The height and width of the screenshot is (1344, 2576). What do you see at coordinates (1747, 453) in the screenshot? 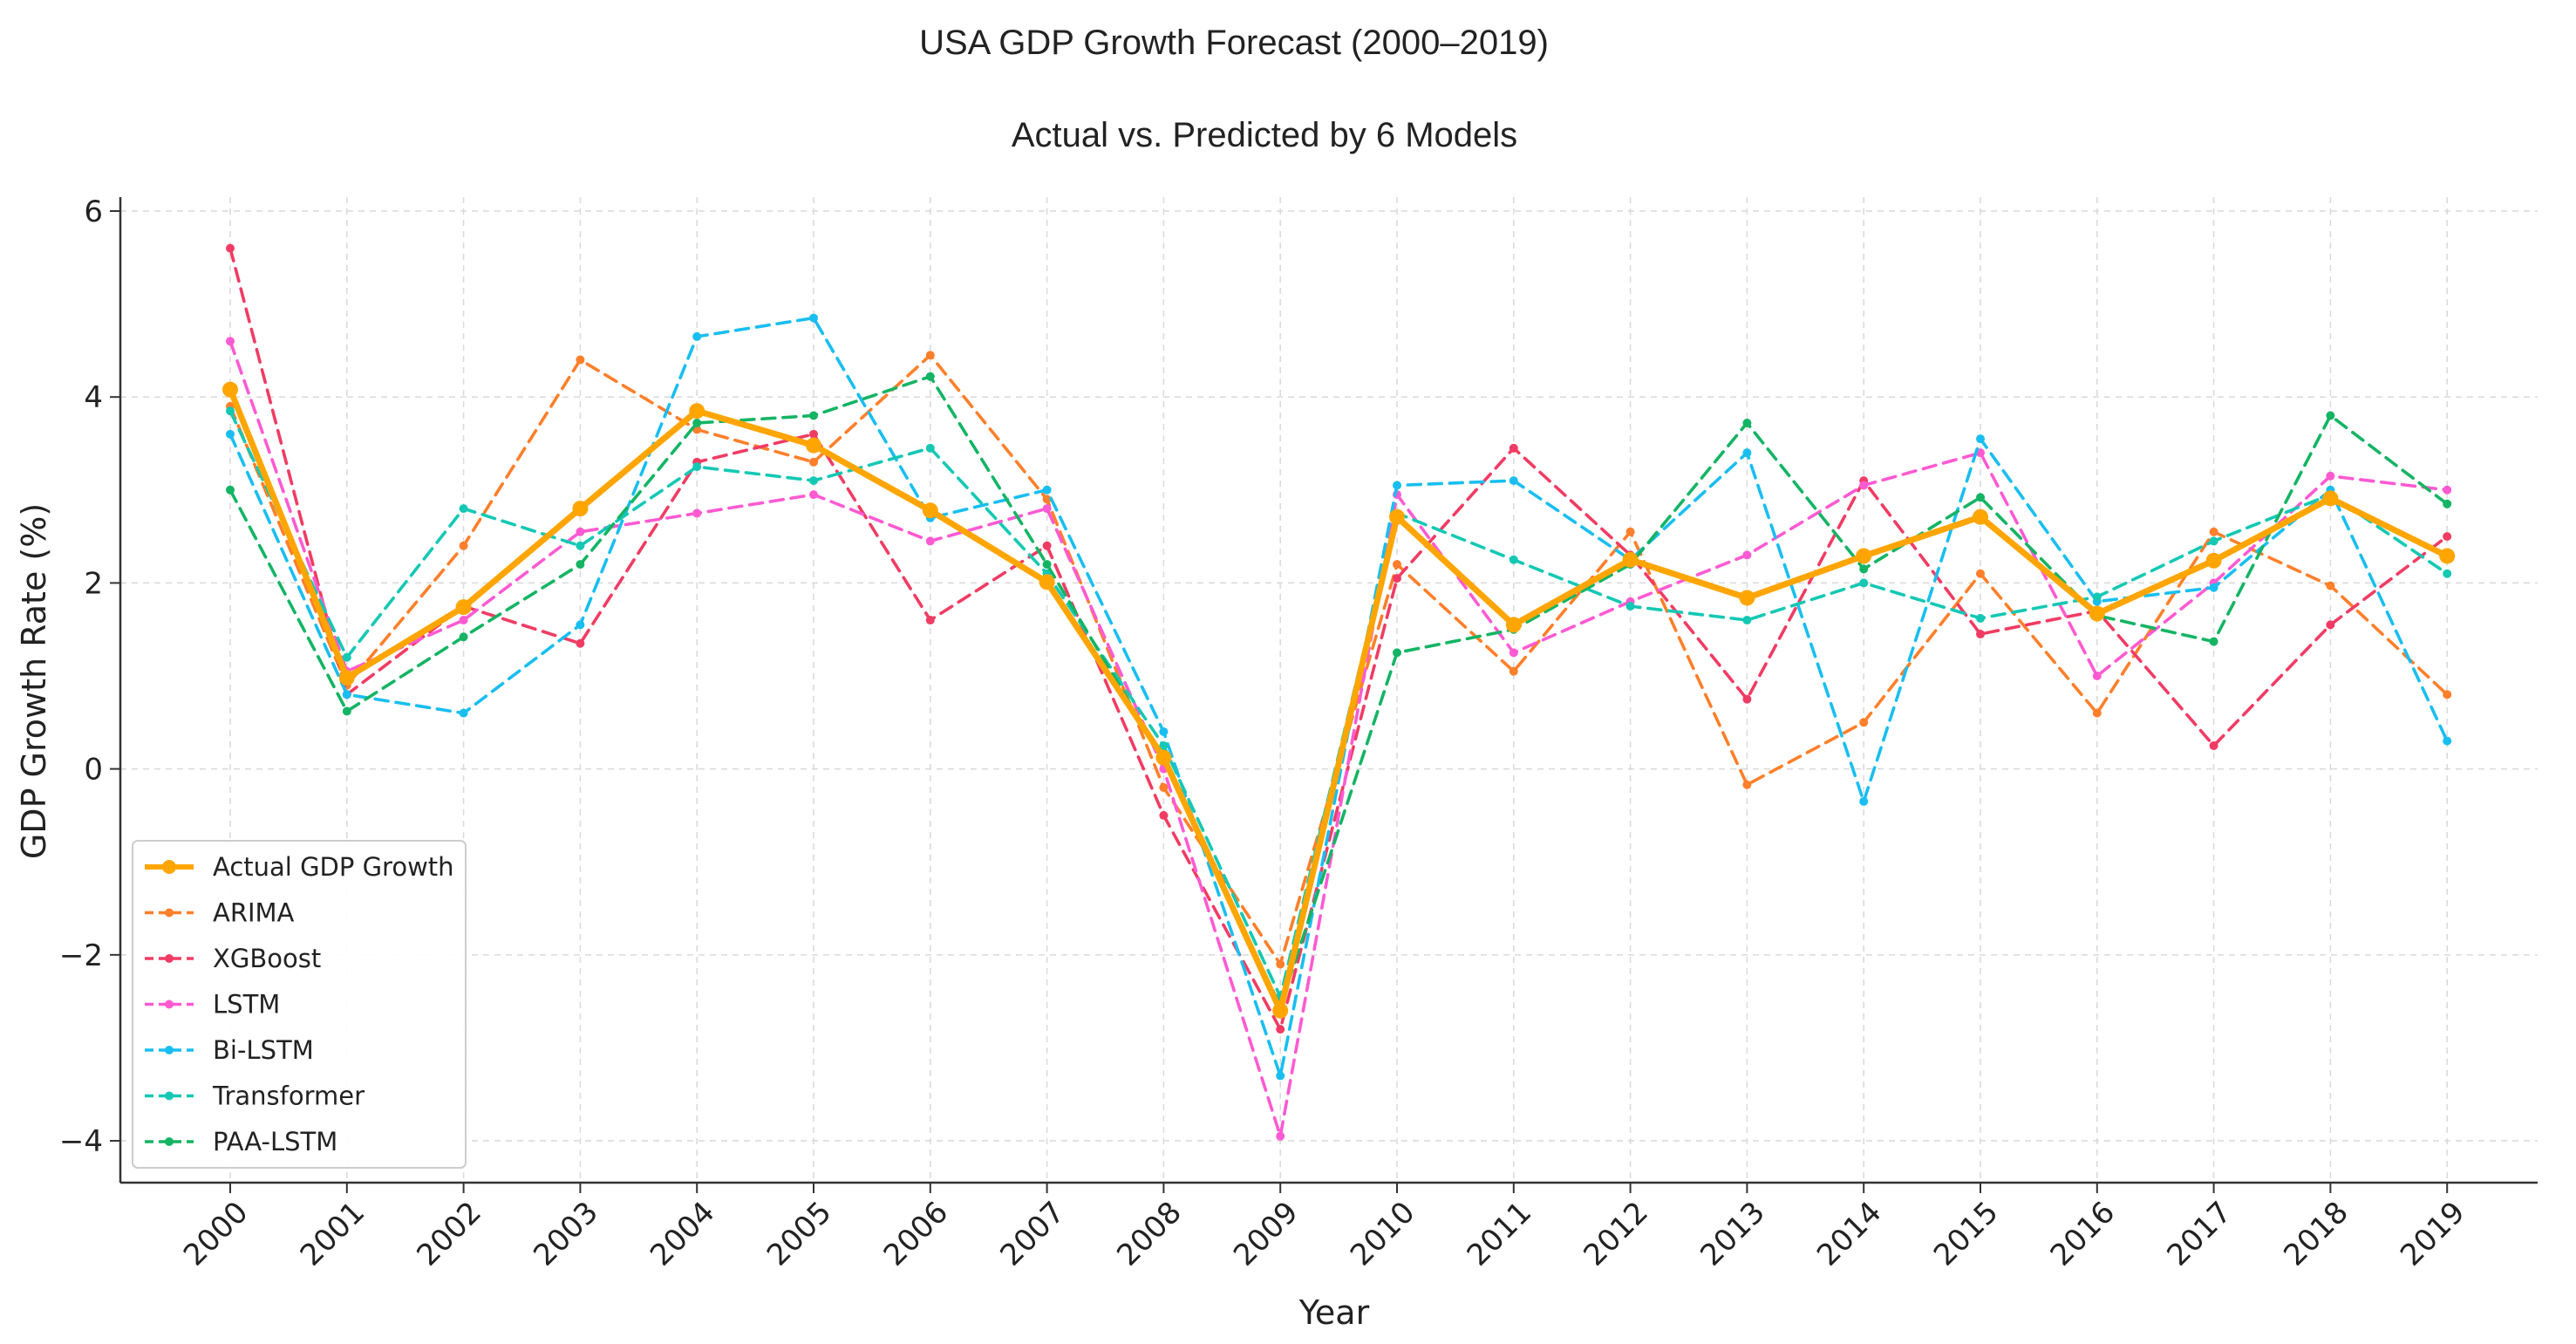
I see `point-bi-lstm-2013` at bounding box center [1747, 453].